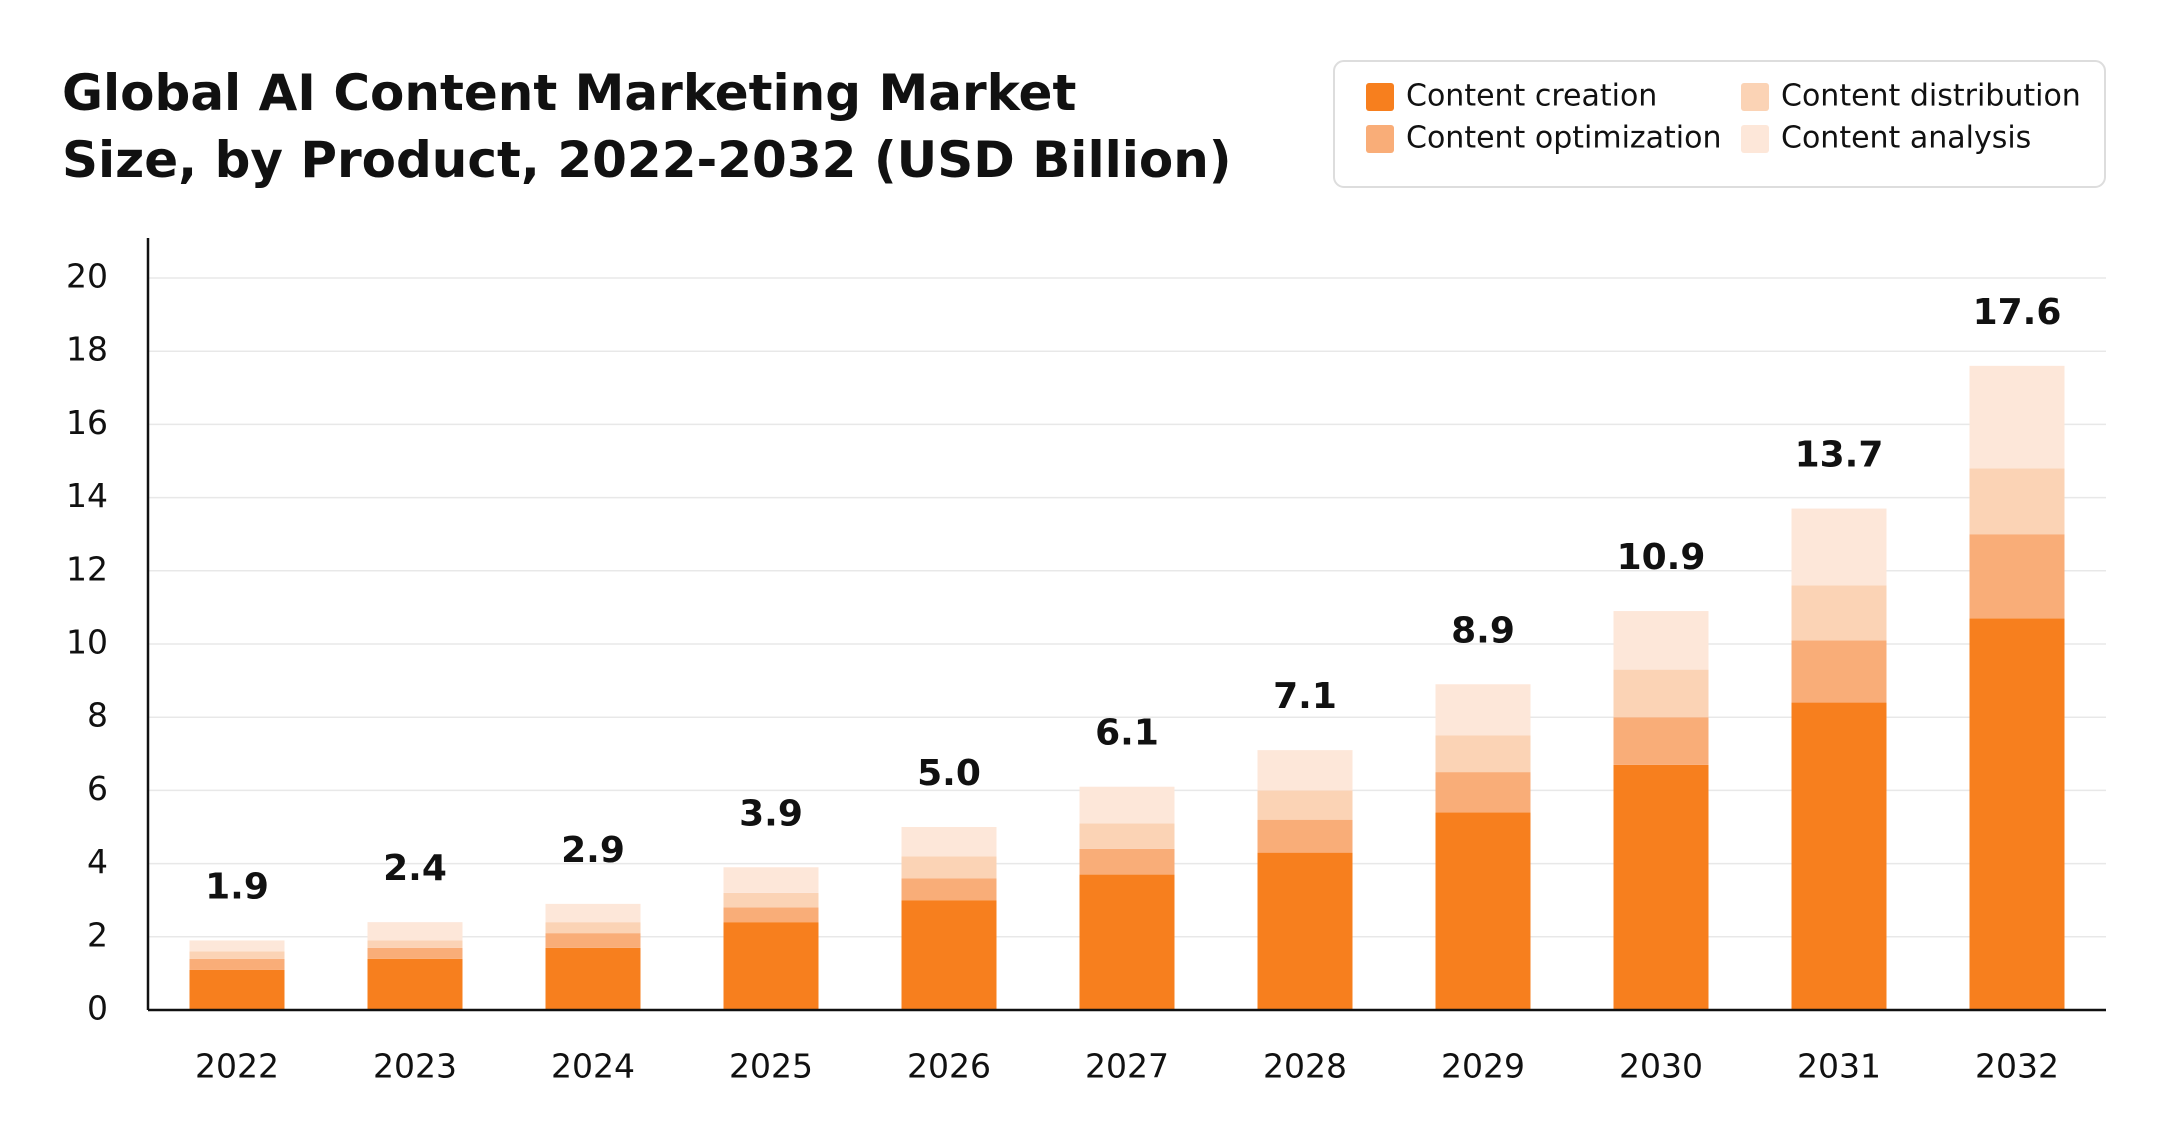 Image resolution: width=2158 pixels, height=1137 pixels. What do you see at coordinates (237, 886) in the screenshot?
I see `total-label: 1.9` at bounding box center [237, 886].